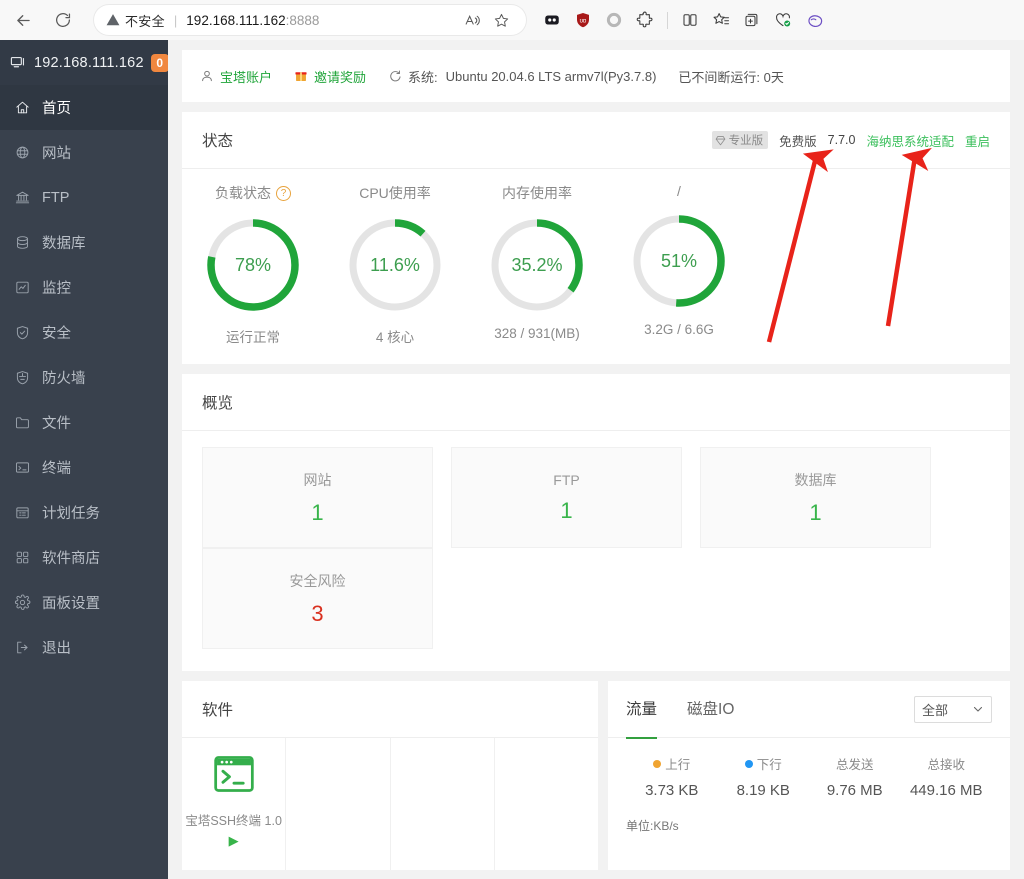 The height and width of the screenshot is (879, 1024). Describe the element at coordinates (84, 602) in the screenshot. I see `sidebar-item-12: 面板设置` at that location.